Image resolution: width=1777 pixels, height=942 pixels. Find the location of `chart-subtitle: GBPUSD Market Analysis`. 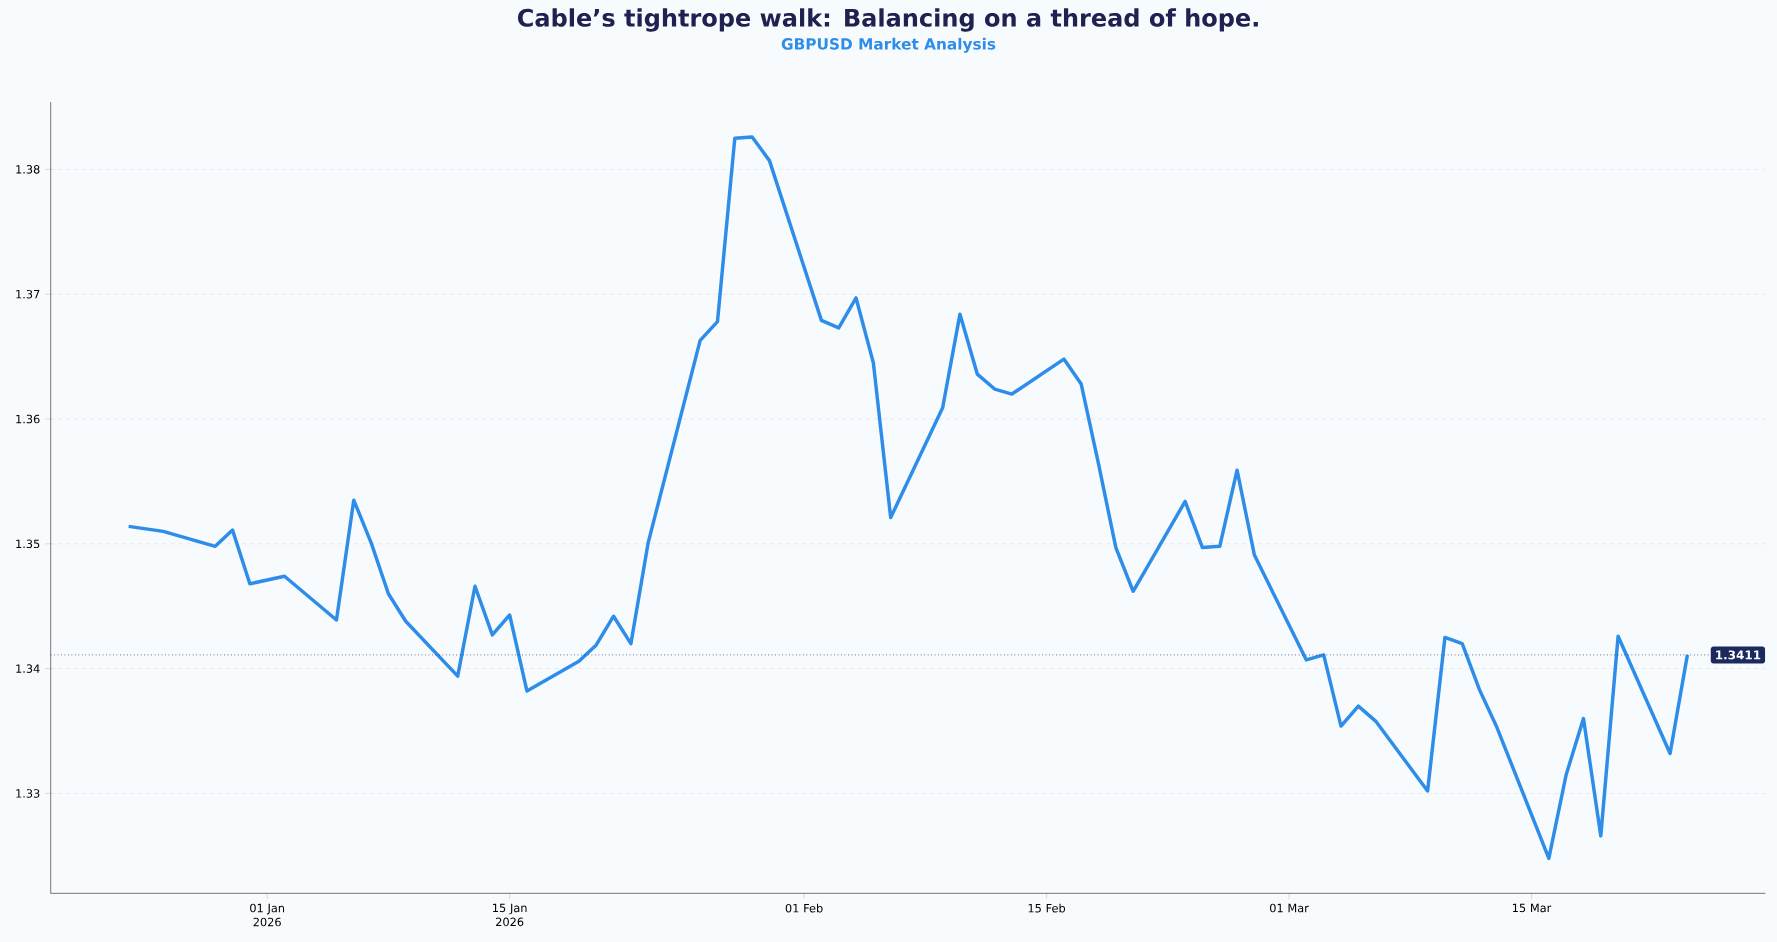

chart-subtitle: GBPUSD Market Analysis is located at coordinates (888, 45).